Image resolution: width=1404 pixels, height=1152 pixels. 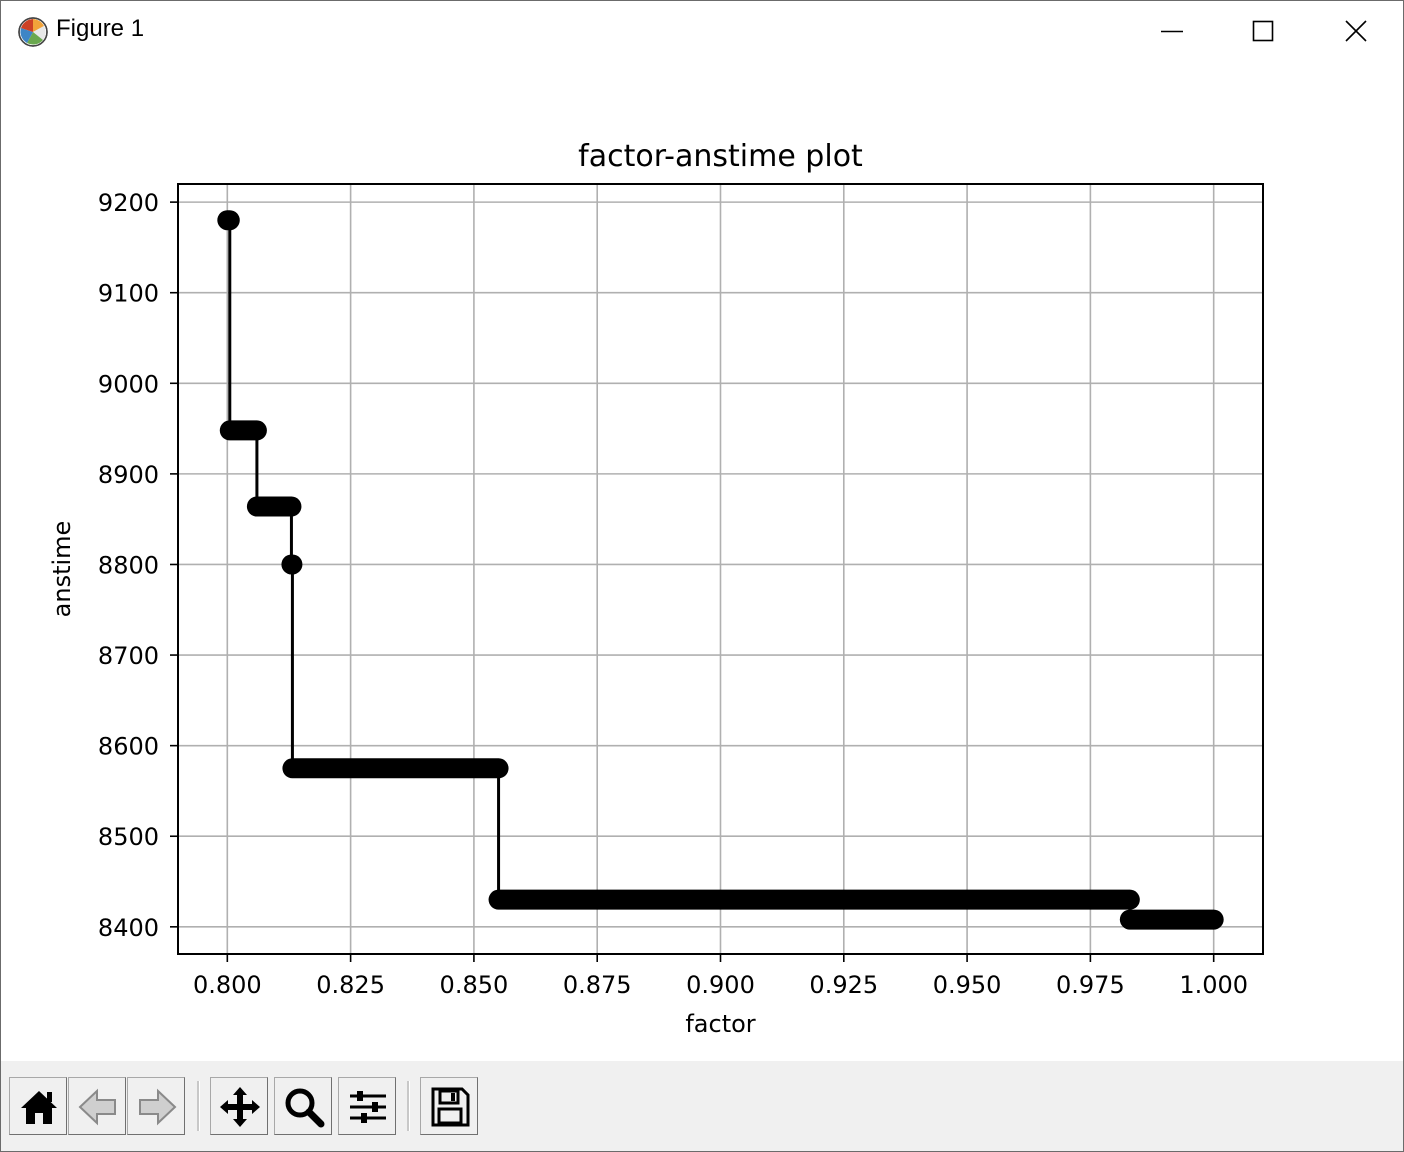 I want to click on minimize-button, so click(x=1172, y=32).